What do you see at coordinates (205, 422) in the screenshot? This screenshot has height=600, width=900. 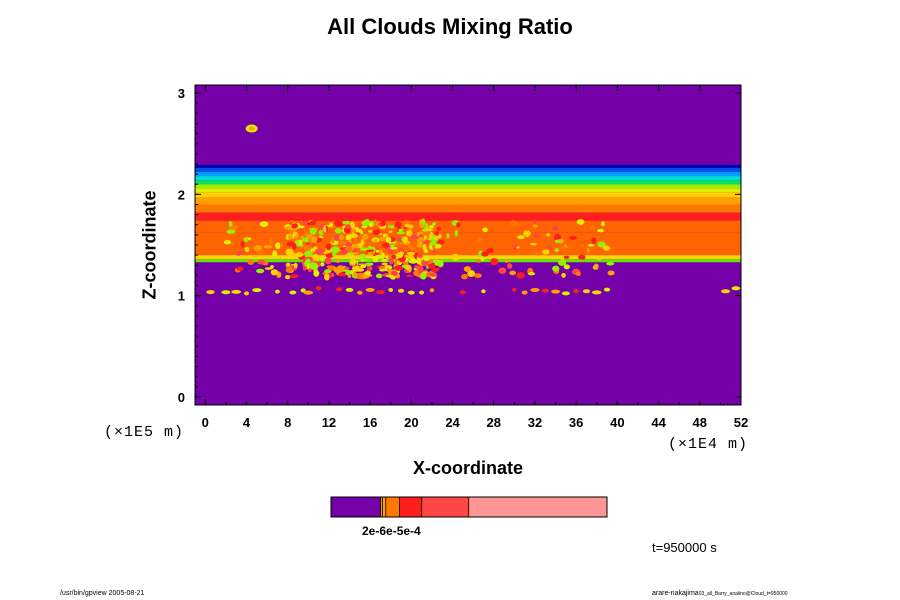 I see `x-tick-label: 0` at bounding box center [205, 422].